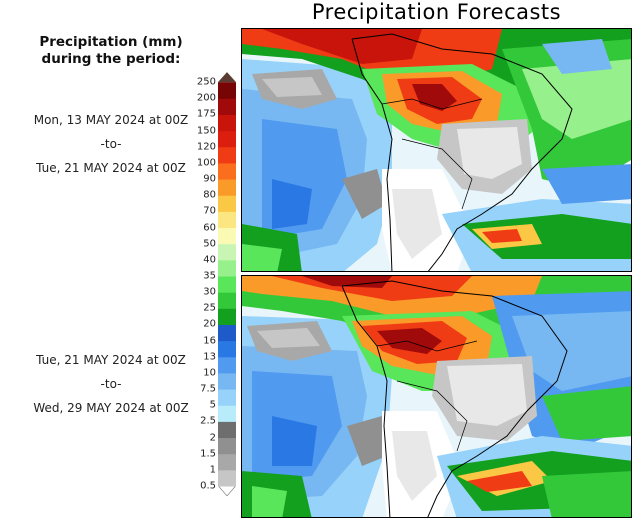 Image resolution: width=633 pixels, height=519 pixels. What do you see at coordinates (209, 195) in the screenshot?
I see `color-scale-tick-label: 80` at bounding box center [209, 195].